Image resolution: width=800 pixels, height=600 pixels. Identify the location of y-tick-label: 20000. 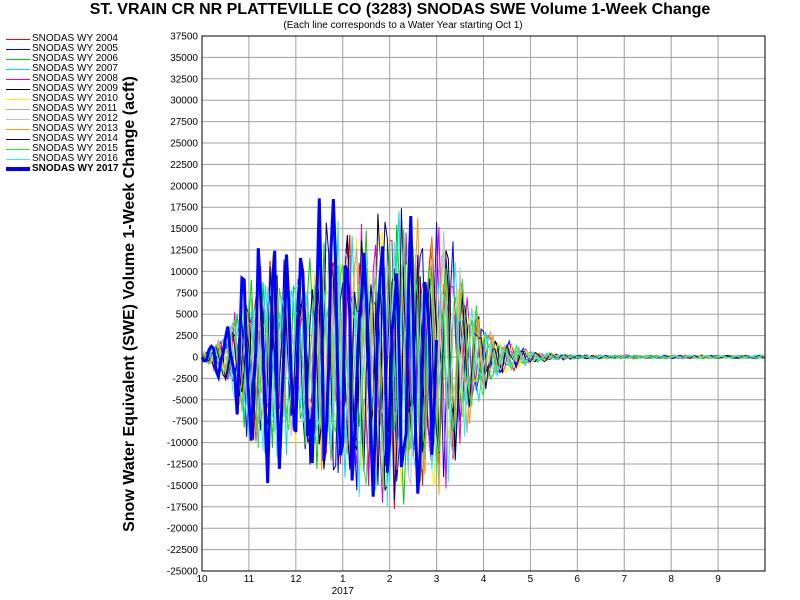
(184, 186).